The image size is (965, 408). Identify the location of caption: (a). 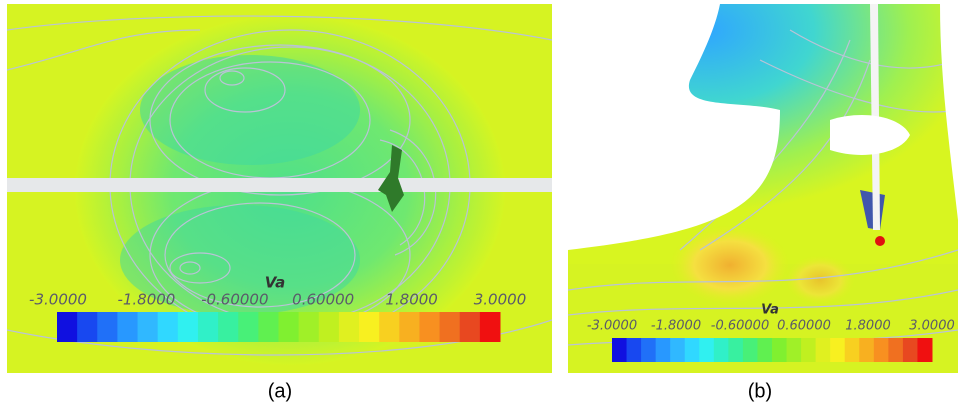
(280, 391).